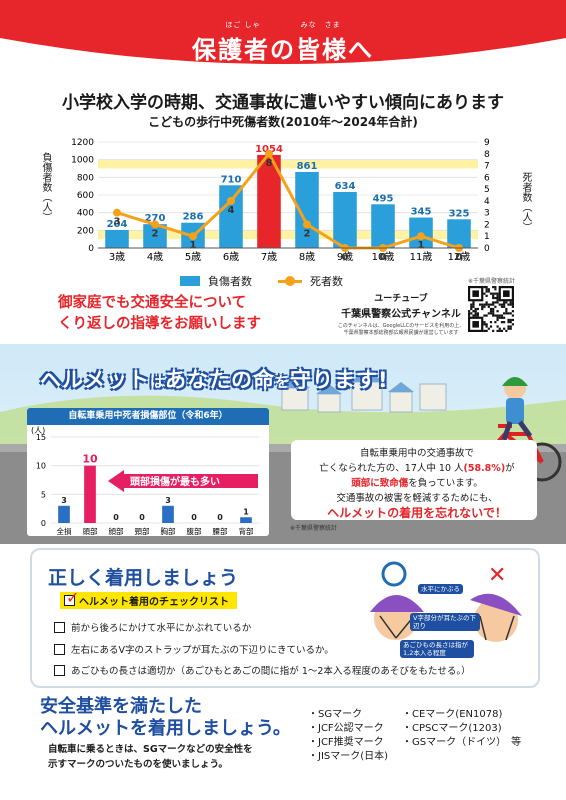 This screenshot has width=566, height=800. Describe the element at coordinates (416, 453) in the screenshot. I see `info-line: 自転車乗用中の交通事故で` at that location.